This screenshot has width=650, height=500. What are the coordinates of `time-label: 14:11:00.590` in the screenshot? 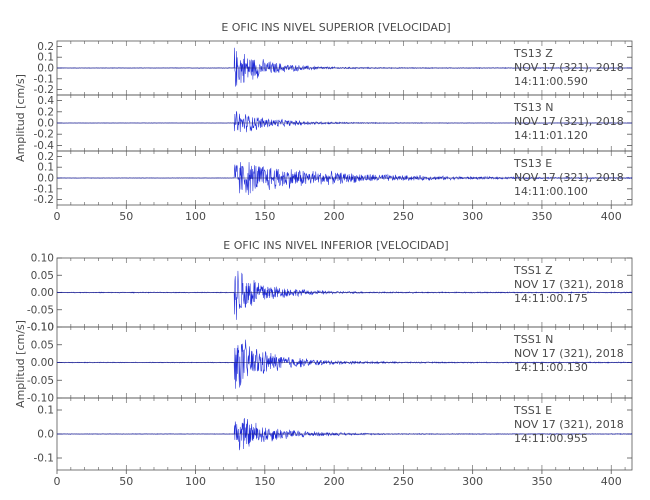 It's located at (551, 81).